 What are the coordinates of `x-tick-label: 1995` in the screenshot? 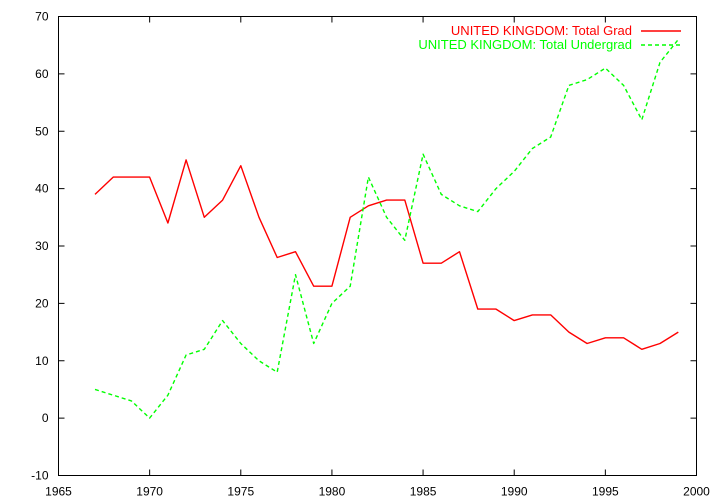 It's located at (605, 492).